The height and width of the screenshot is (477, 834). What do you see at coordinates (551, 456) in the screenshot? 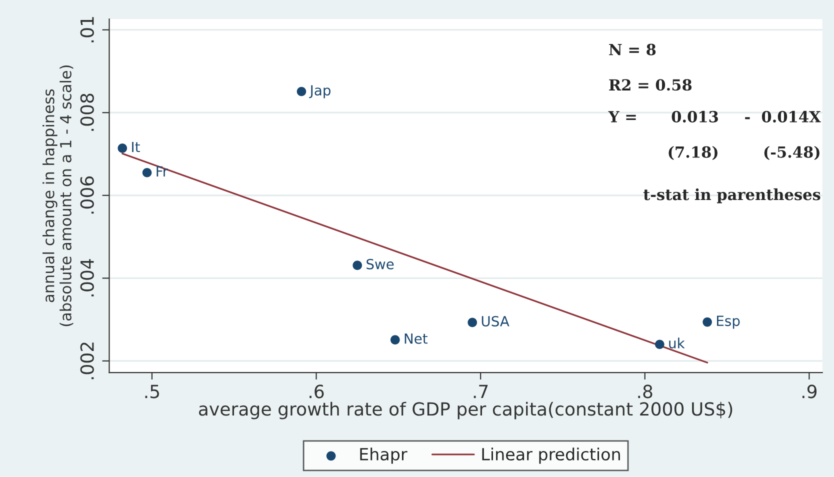
I see `legend-label: Linear prediction` at bounding box center [551, 456].